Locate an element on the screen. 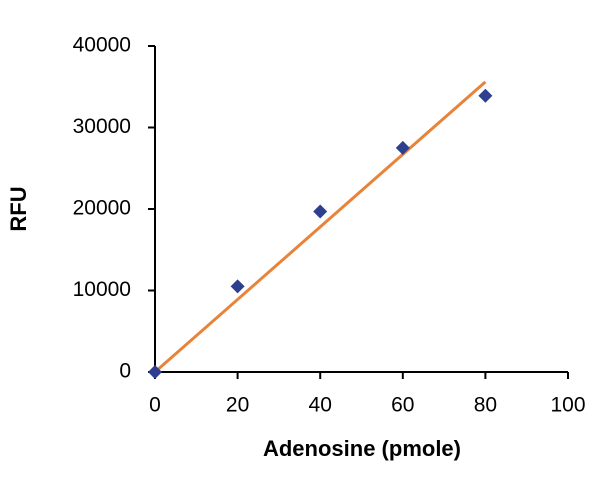 This screenshot has height=477, width=600. y-tick-label: 0 is located at coordinates (125, 371).